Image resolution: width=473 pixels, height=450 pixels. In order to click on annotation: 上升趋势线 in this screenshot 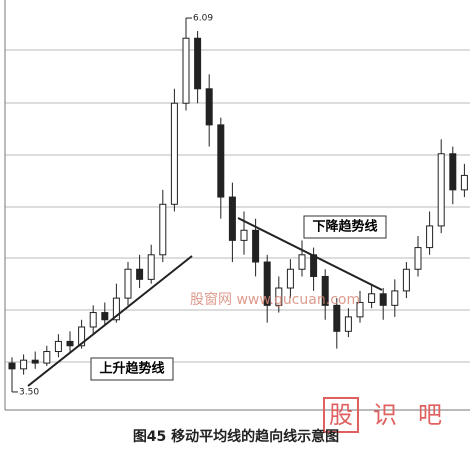, I will do `click(131, 369)`.